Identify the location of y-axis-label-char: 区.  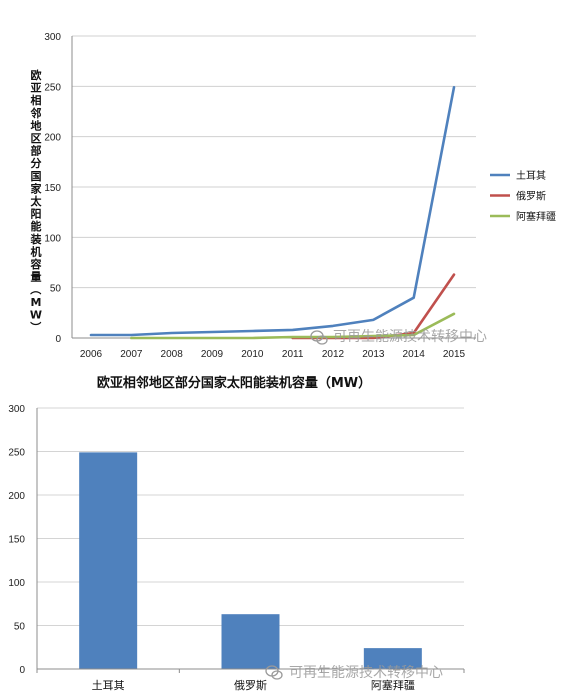
(36, 138).